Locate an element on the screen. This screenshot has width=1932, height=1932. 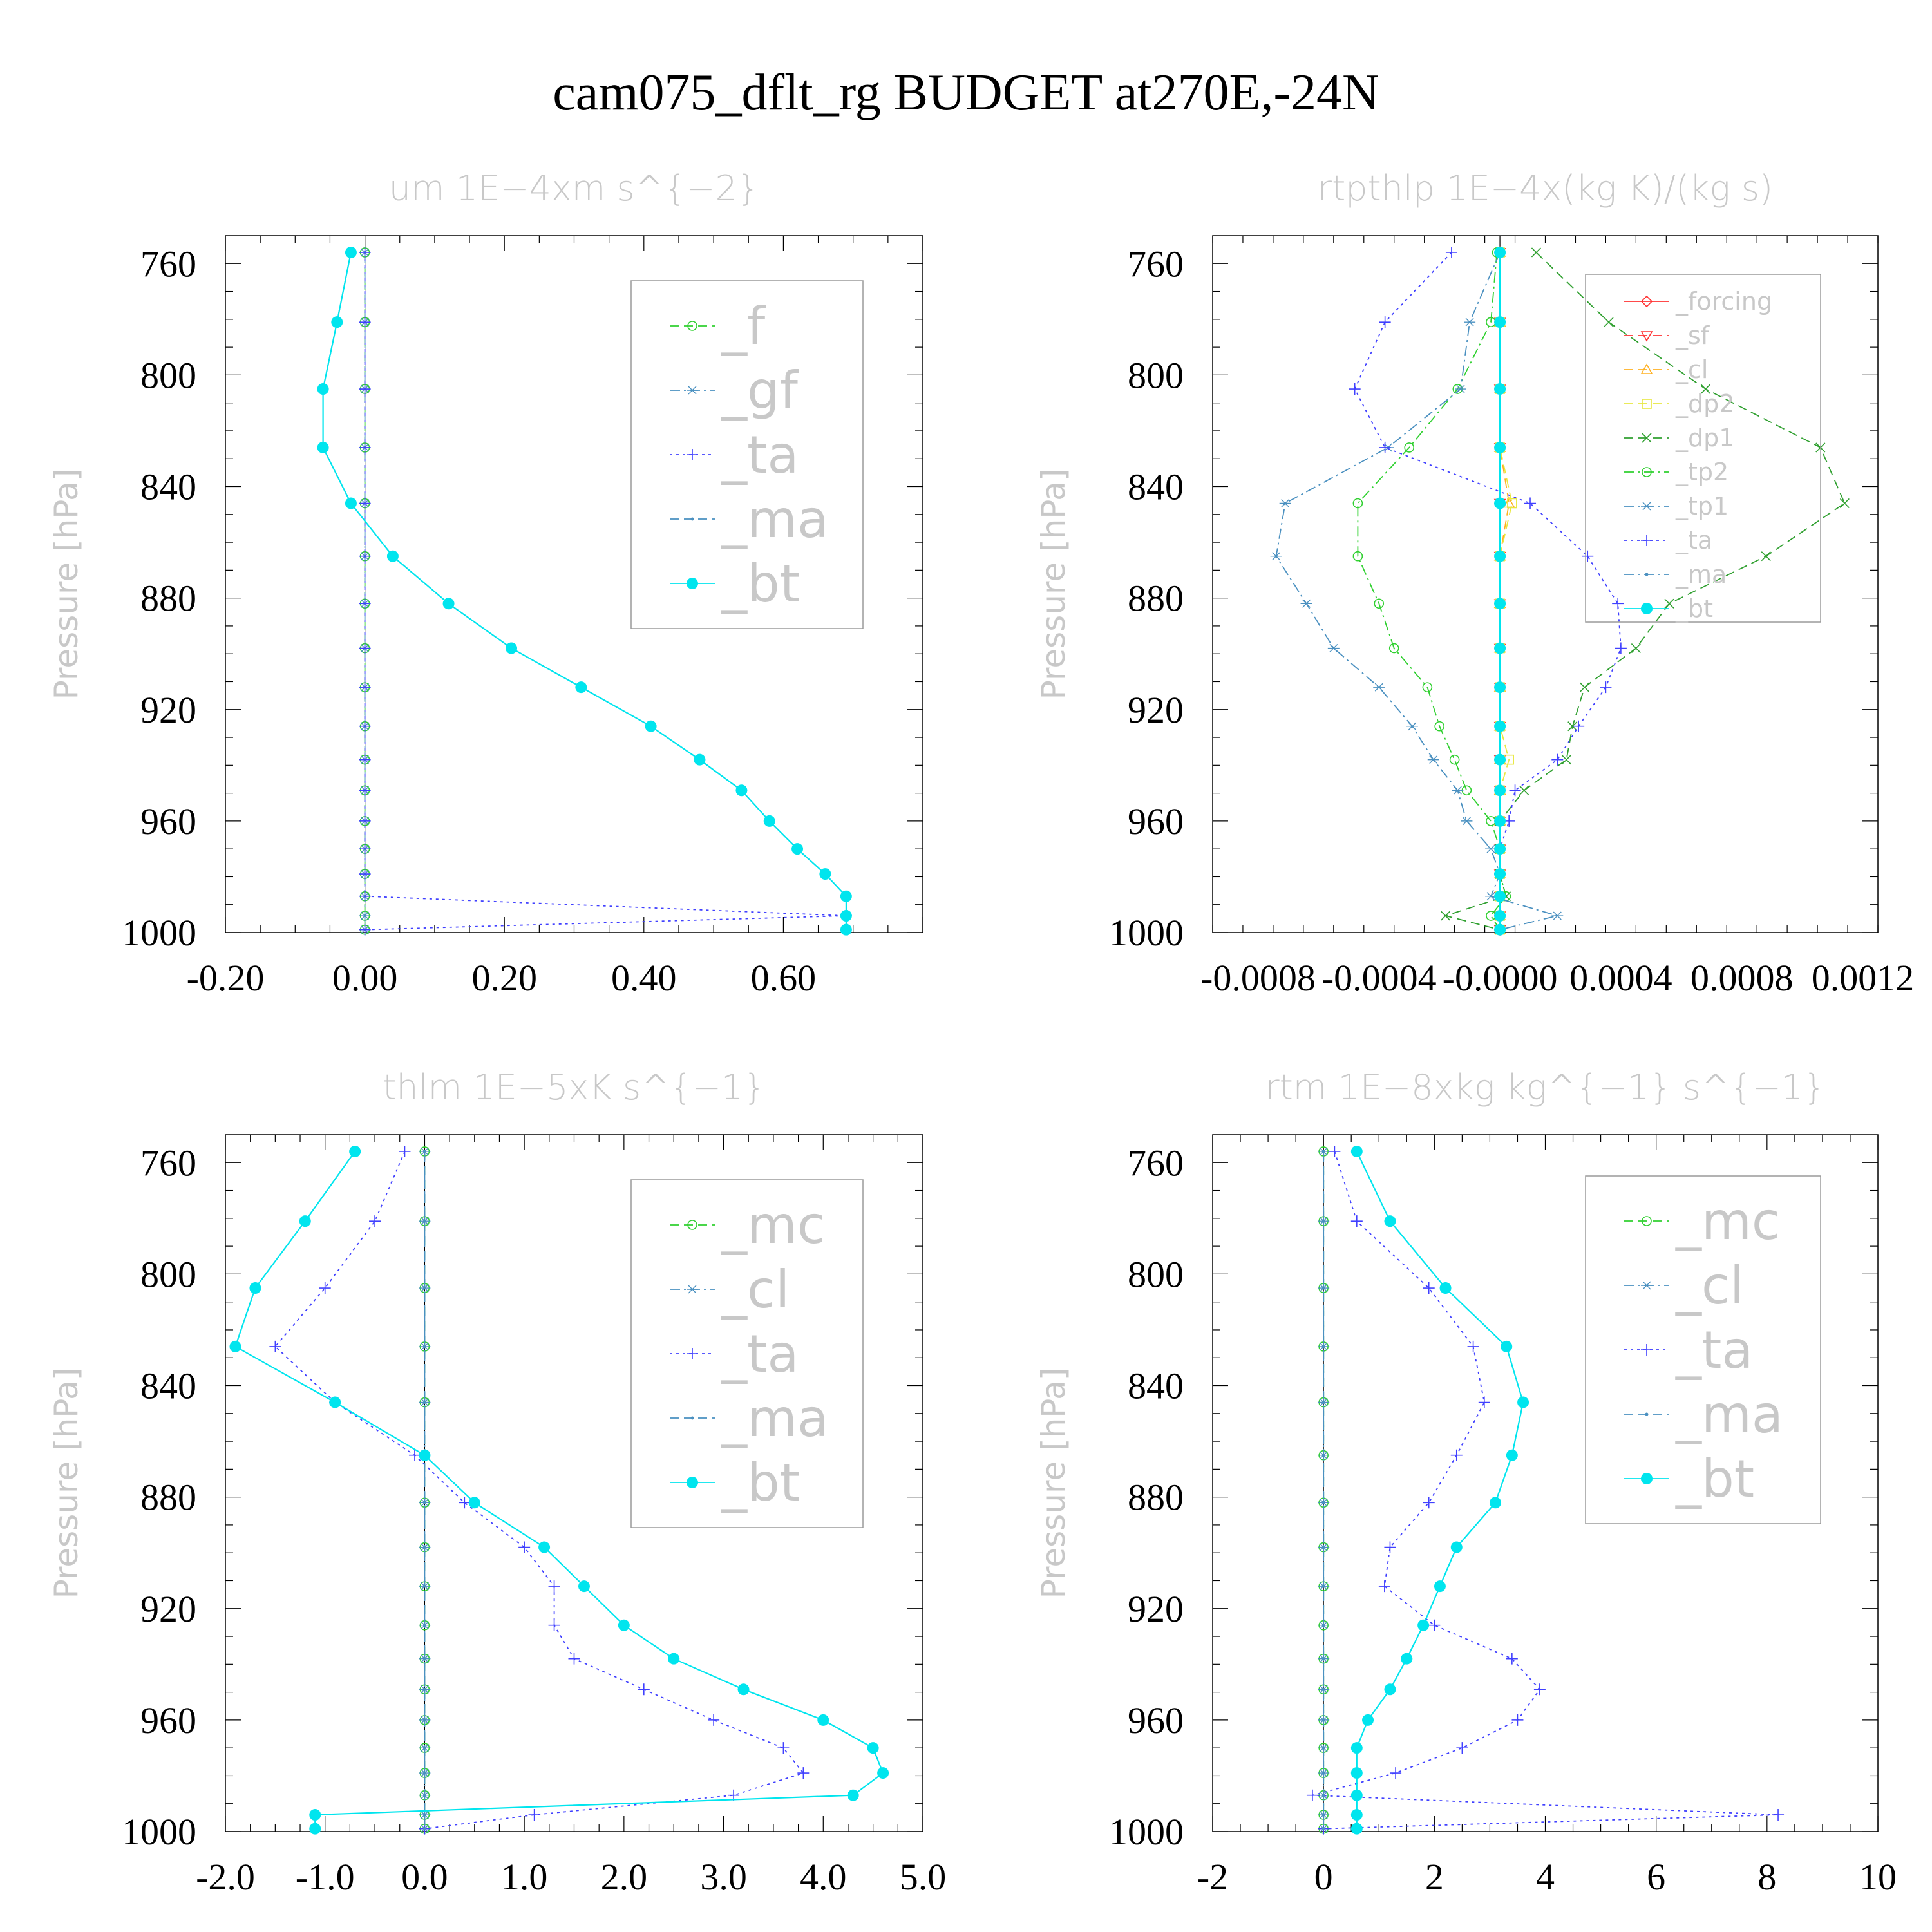
x-tick-label: -0.20 is located at coordinates (226, 978).